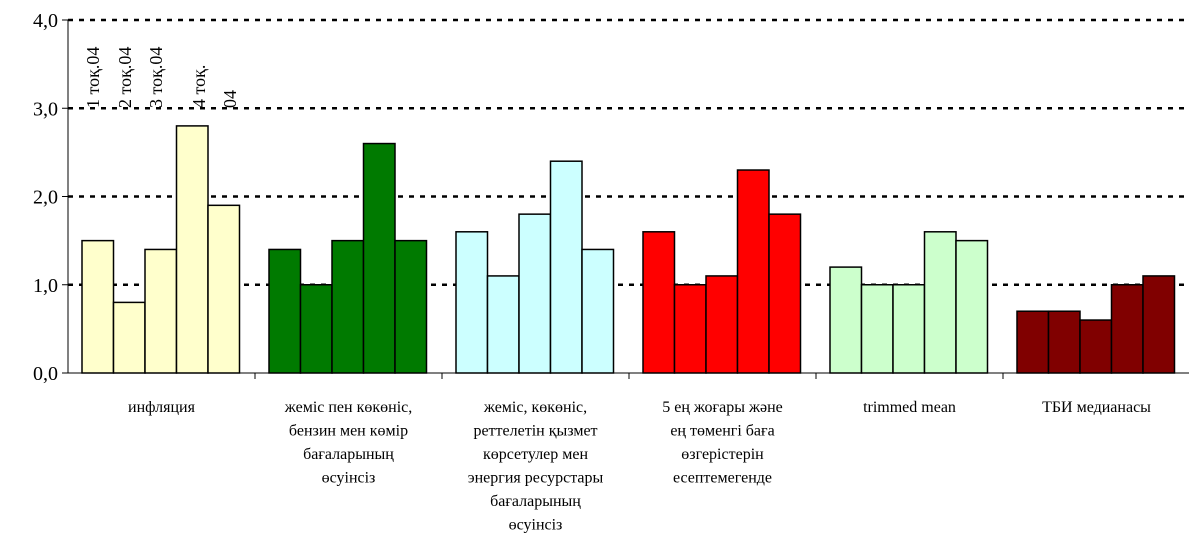 The width and height of the screenshot is (1189, 556). I want to click on legend-entry: 4 тоқ., so click(199, 86).